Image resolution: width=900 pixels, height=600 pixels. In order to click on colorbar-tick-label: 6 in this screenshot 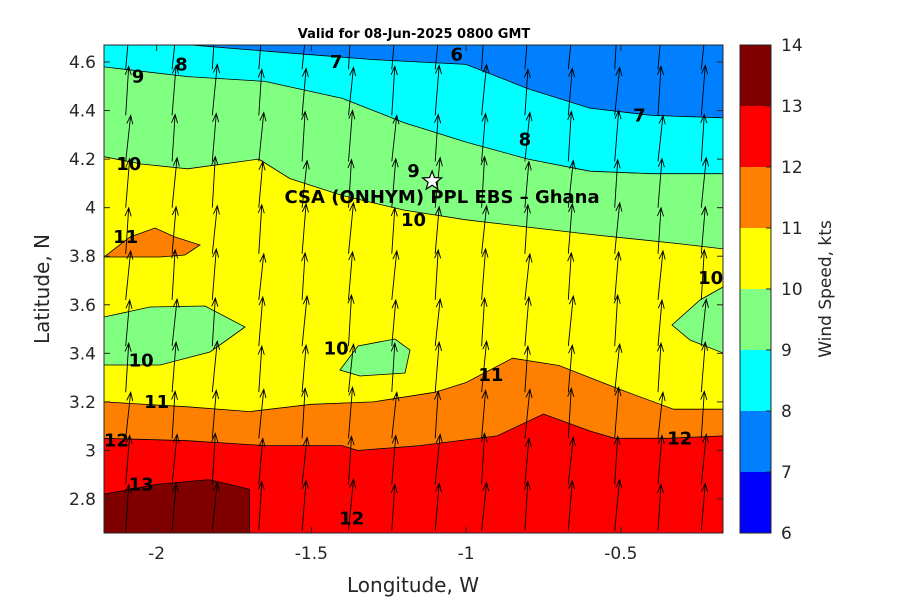, I will do `click(786, 534)`.